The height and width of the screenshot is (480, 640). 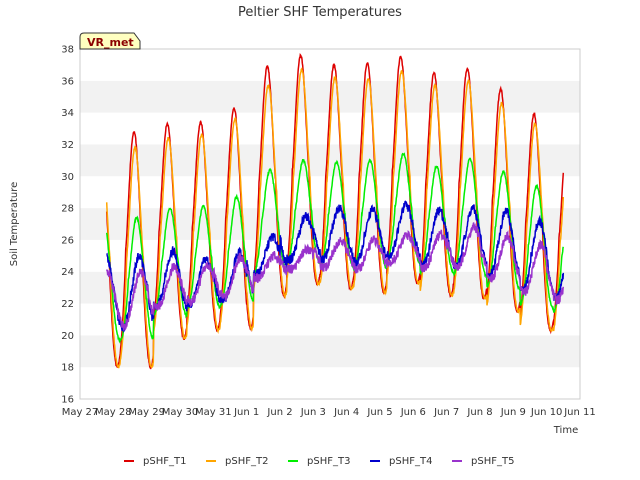 What do you see at coordinates (579, 412) in the screenshot?
I see `x-tick-label: Jun 11` at bounding box center [579, 412].